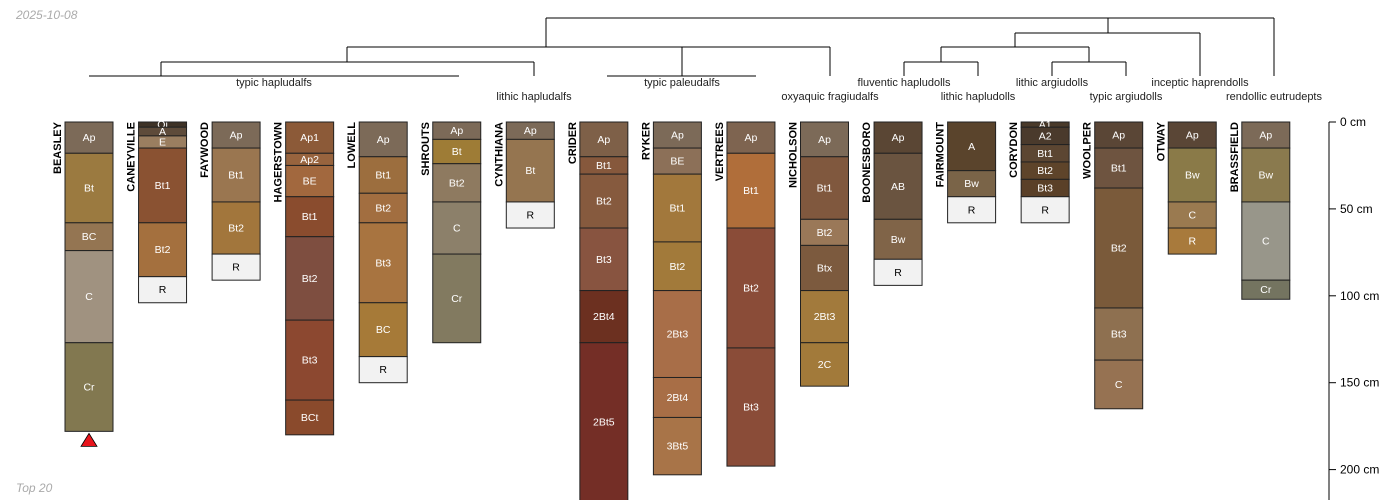 The height and width of the screenshot is (500, 1400). I want to click on horizon-lowell-r, so click(383, 370).